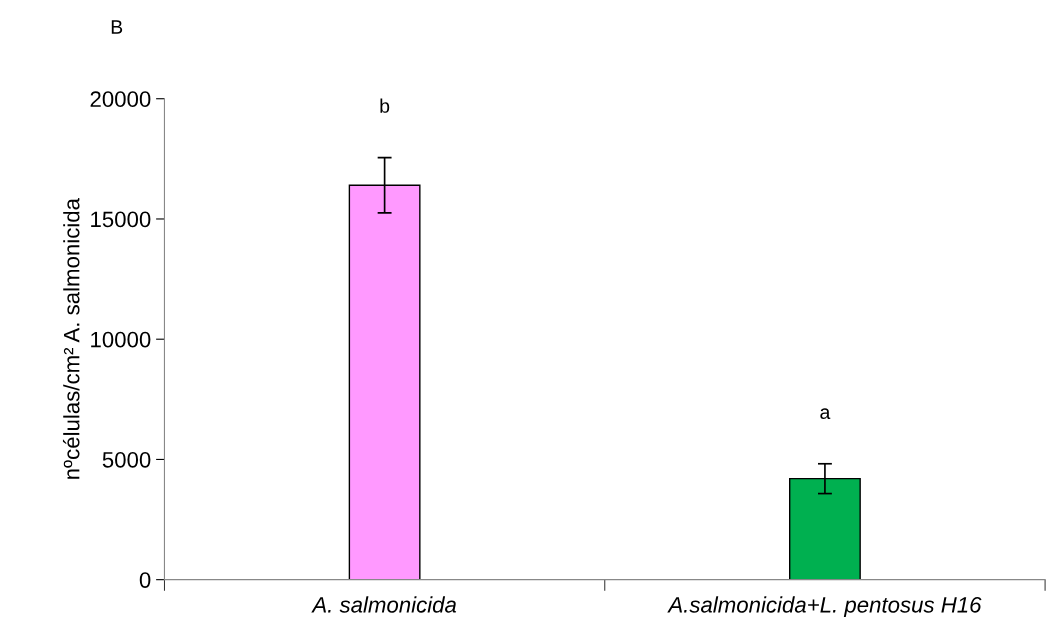  I want to click on y-tick-label: 5000, so click(126, 459).